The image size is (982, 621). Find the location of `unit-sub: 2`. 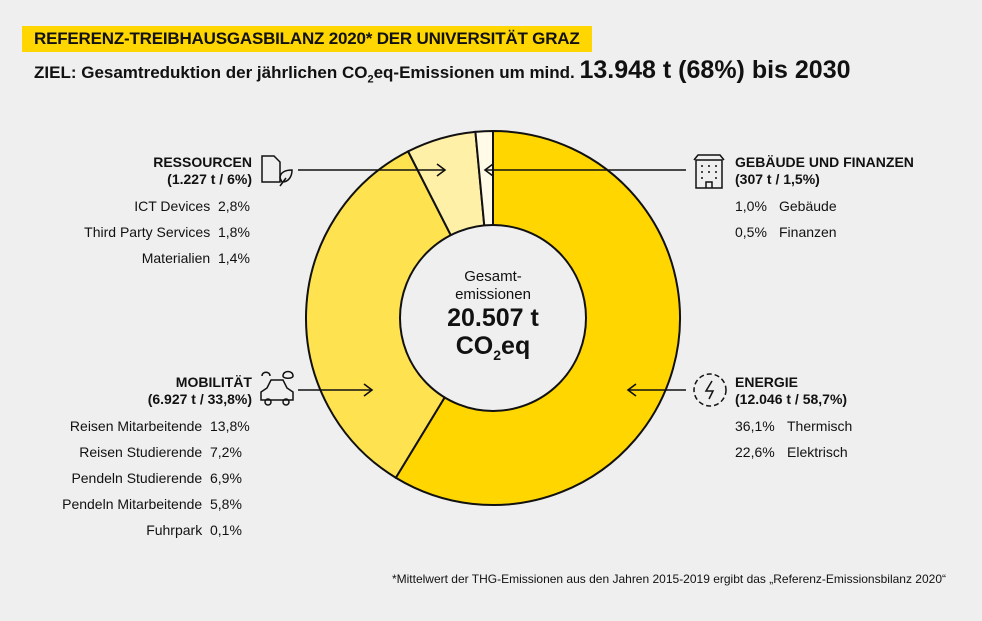

unit-sub: 2 is located at coordinates (497, 355).